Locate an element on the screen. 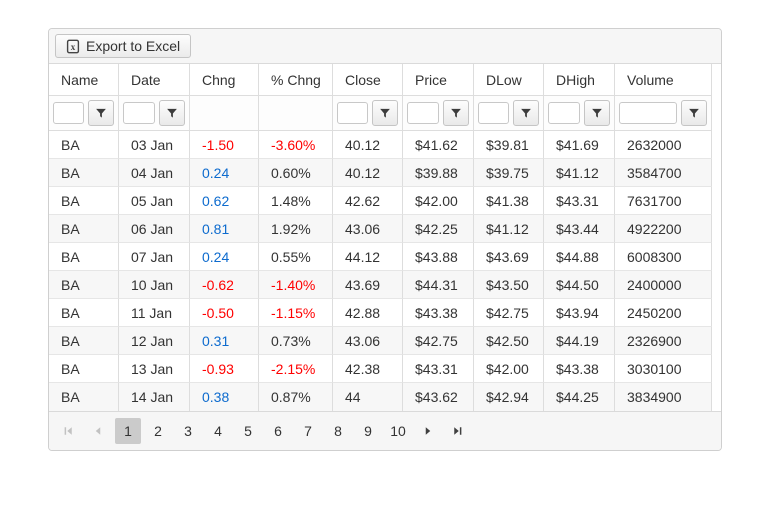 This screenshot has width=770, height=510. cell-chng: -0.50 is located at coordinates (224, 313).